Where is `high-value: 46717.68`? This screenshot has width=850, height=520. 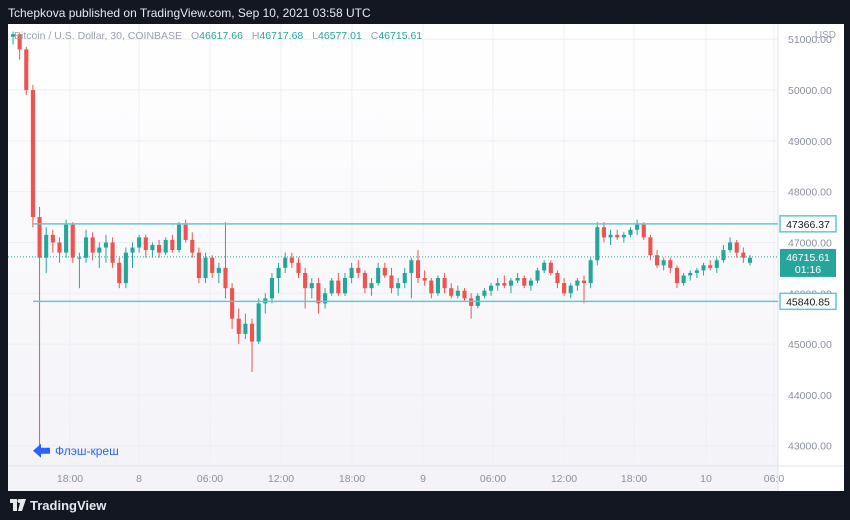
high-value: 46717.68 is located at coordinates (281, 36).